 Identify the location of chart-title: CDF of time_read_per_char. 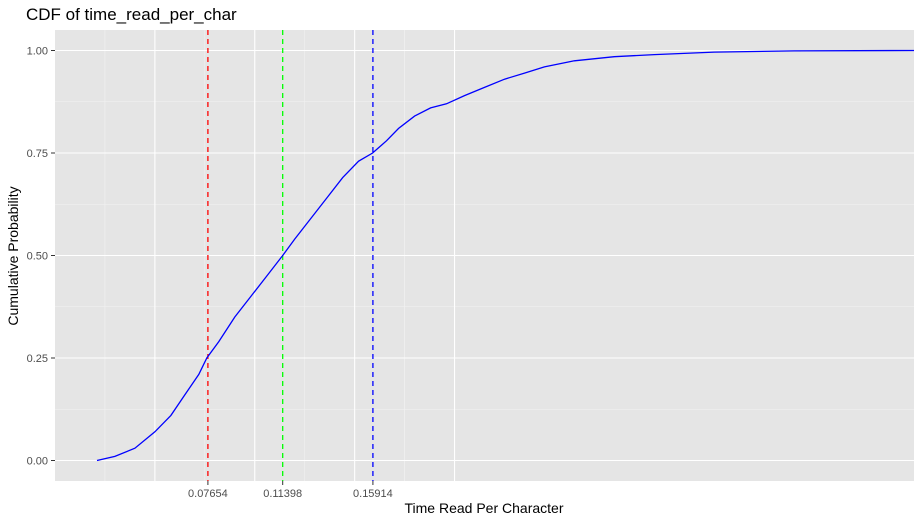
(131, 14).